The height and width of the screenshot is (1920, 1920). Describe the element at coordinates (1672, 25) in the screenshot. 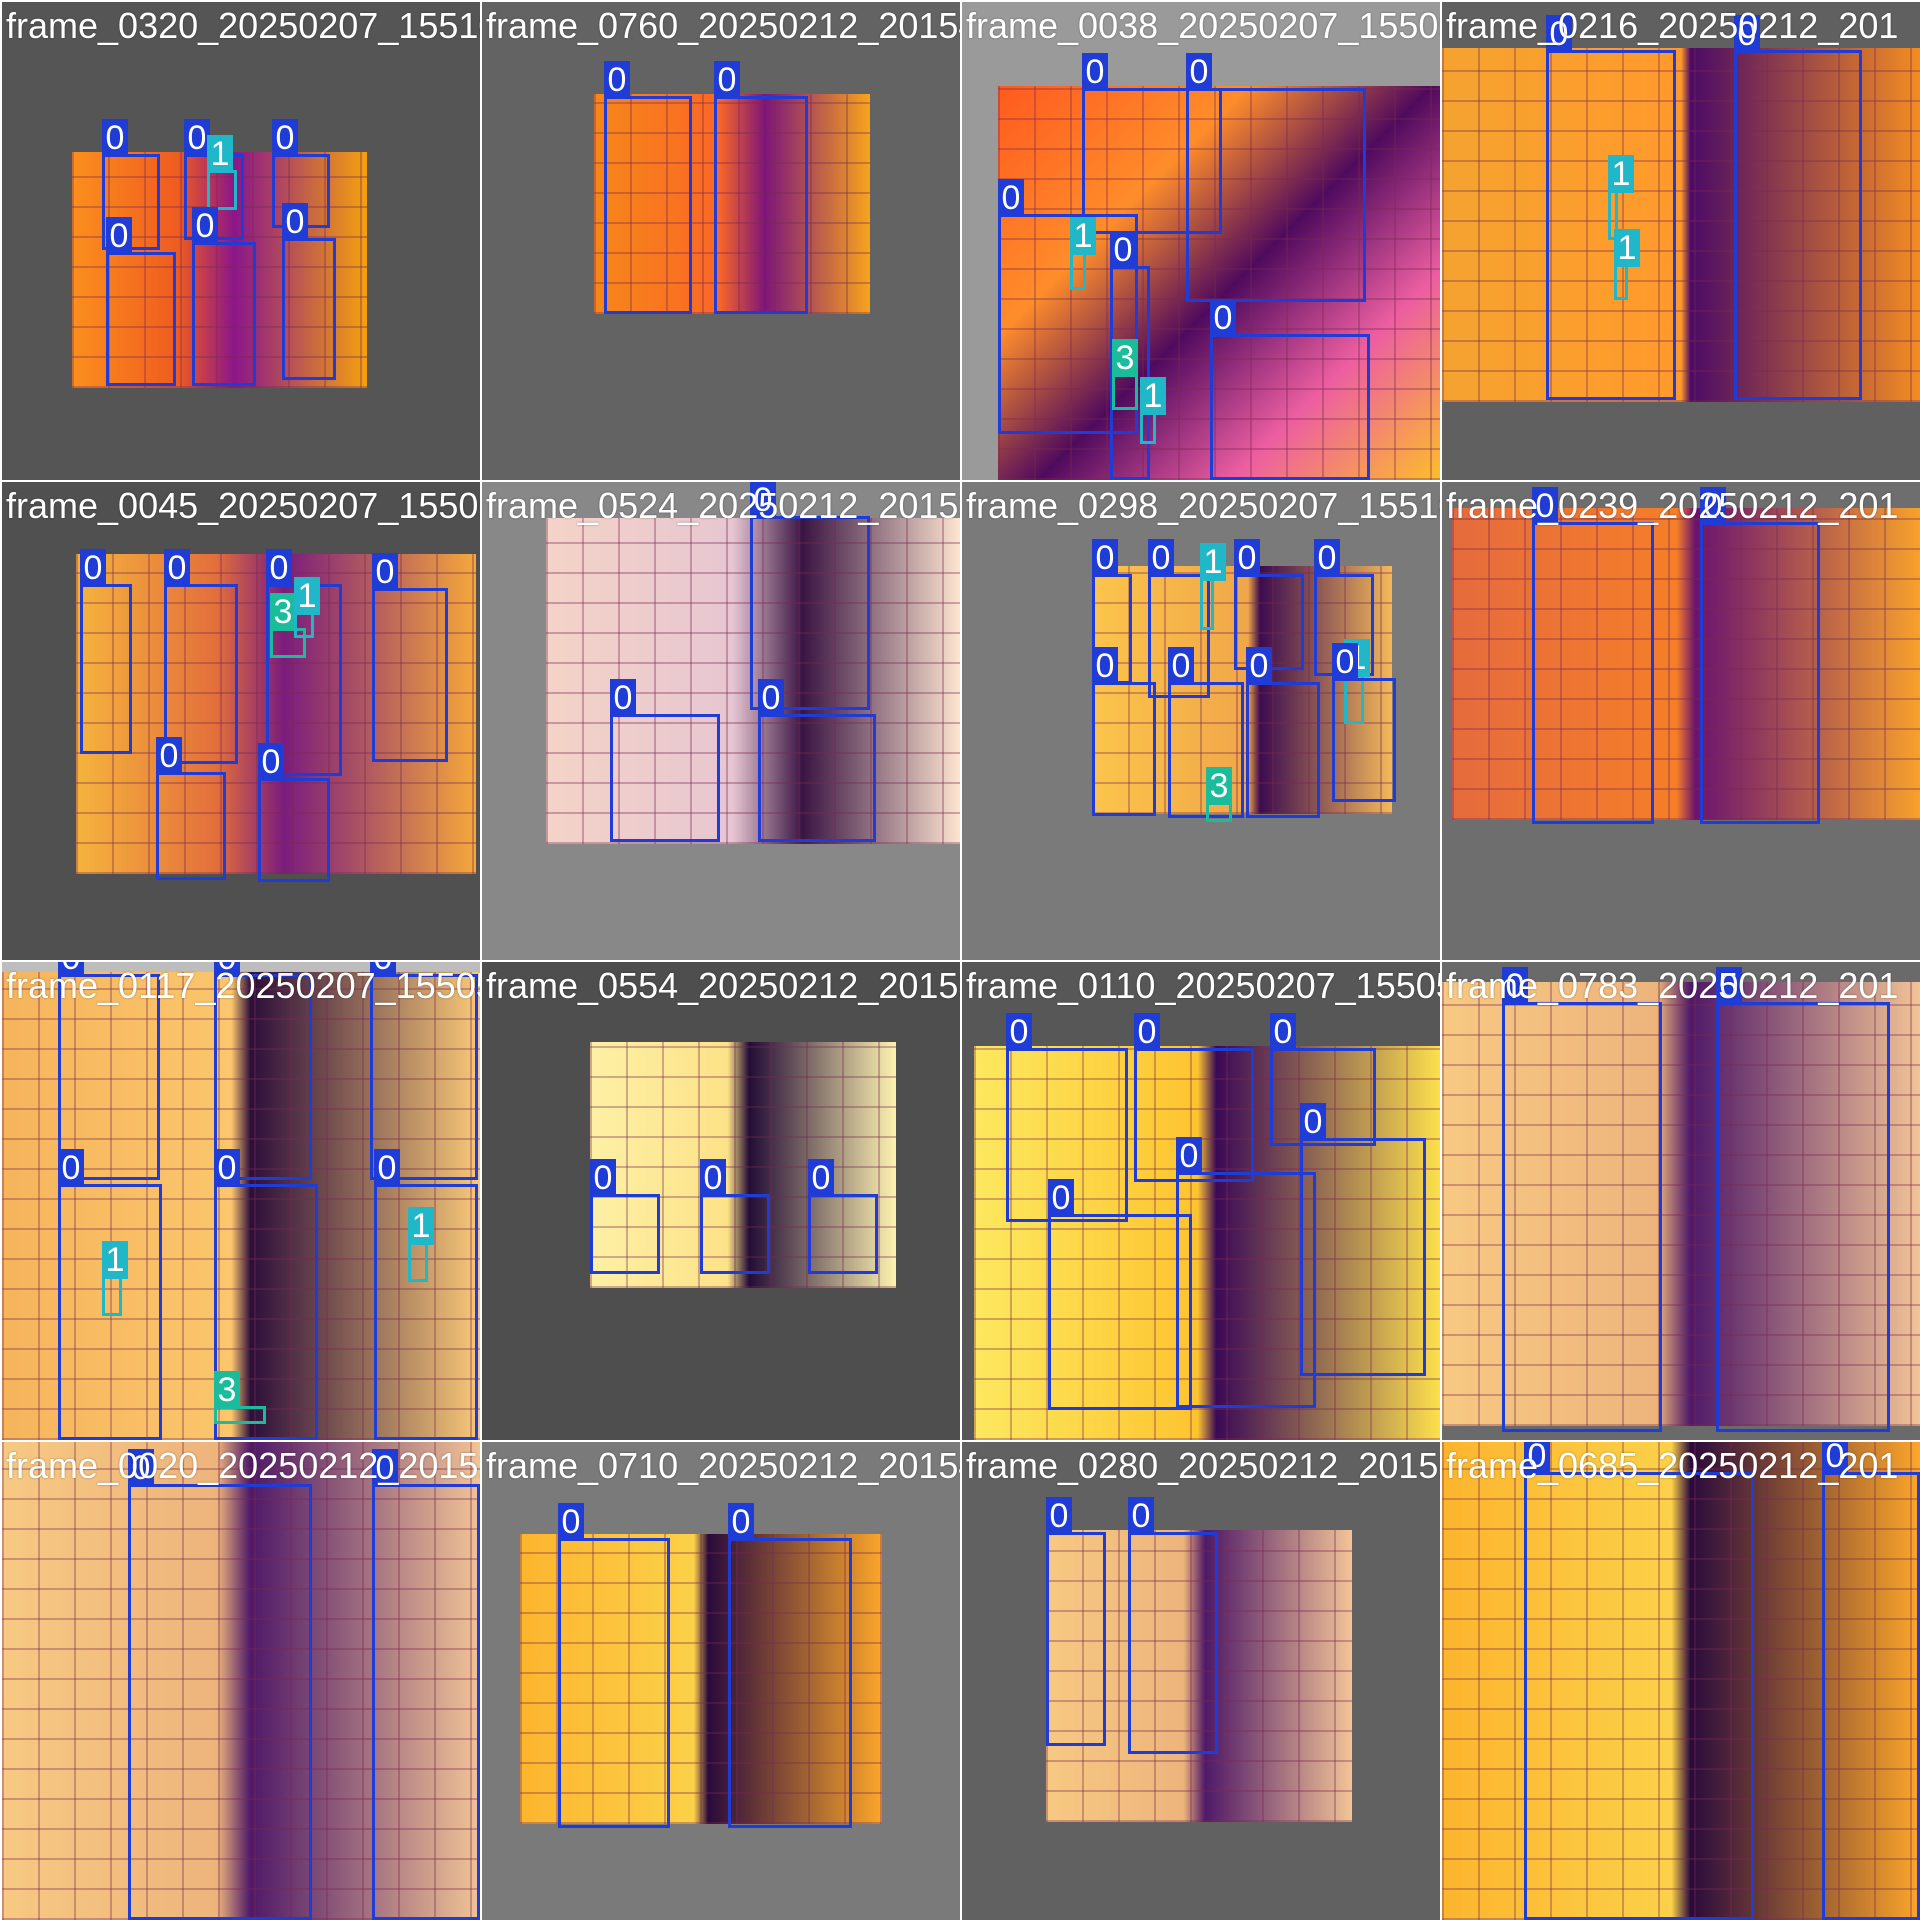

I see `tile-filename: frame_0216_20250212_201` at that location.